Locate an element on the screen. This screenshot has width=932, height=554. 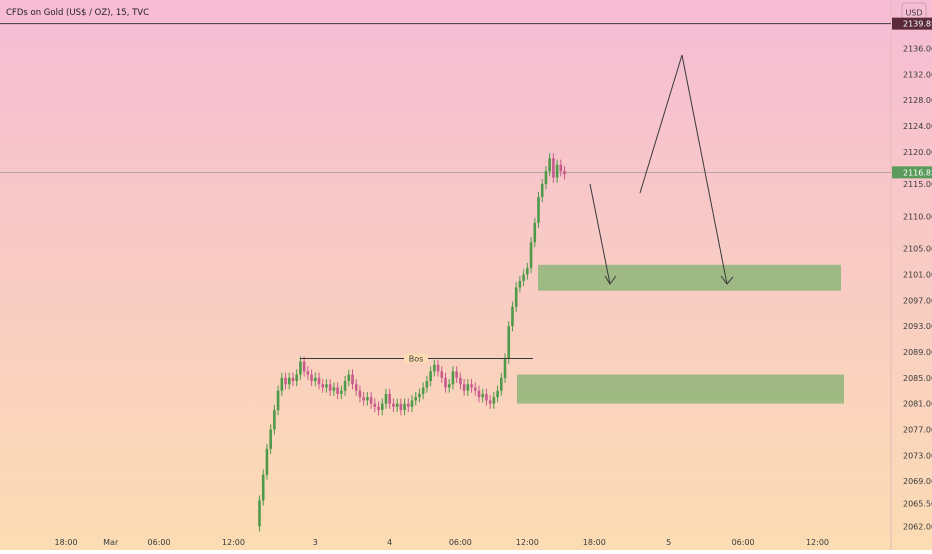
chart-title: CFDs on Gold (US$ / OZ), 15, TVC is located at coordinates (77, 13).